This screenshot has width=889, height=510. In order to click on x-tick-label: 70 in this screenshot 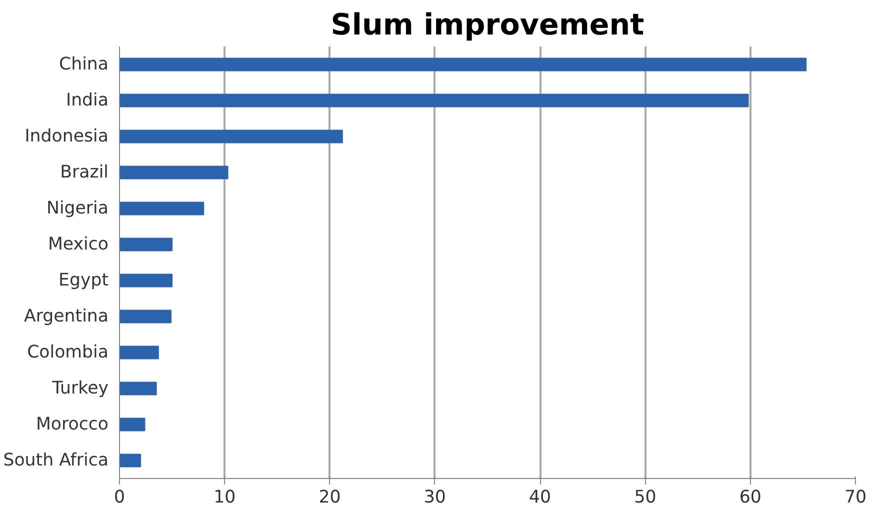, I will do `click(855, 498)`.